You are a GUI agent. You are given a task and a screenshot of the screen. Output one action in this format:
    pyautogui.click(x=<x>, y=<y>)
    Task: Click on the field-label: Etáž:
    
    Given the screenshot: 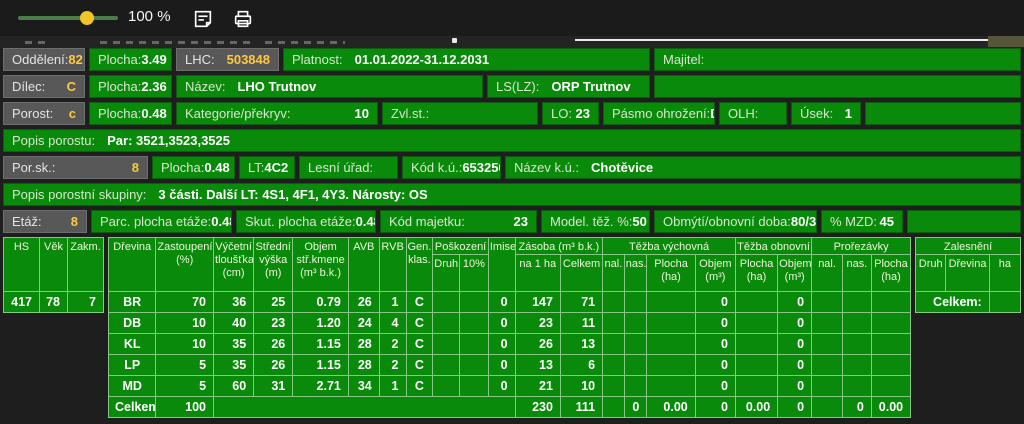 What is the action you would take?
    pyautogui.click(x=27, y=221)
    